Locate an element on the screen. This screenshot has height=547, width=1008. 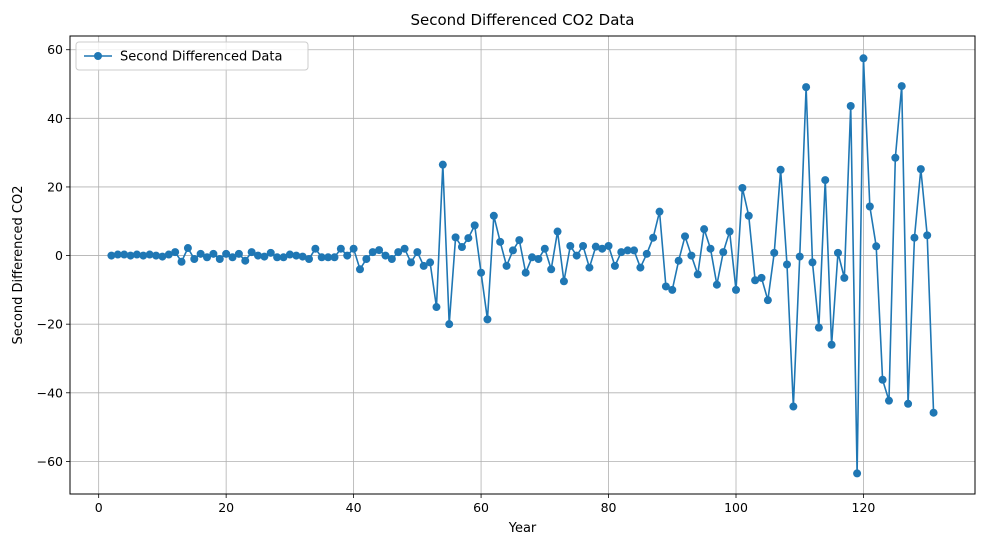
legend-marker-swatch is located at coordinates (98, 56).